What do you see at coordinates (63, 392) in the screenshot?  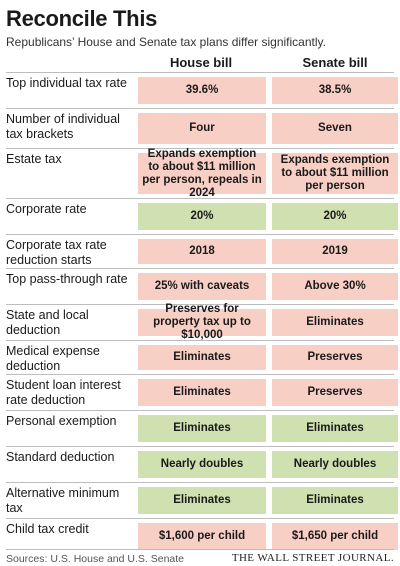 I see `row-label: Student loan interest rate deduction` at bounding box center [63, 392].